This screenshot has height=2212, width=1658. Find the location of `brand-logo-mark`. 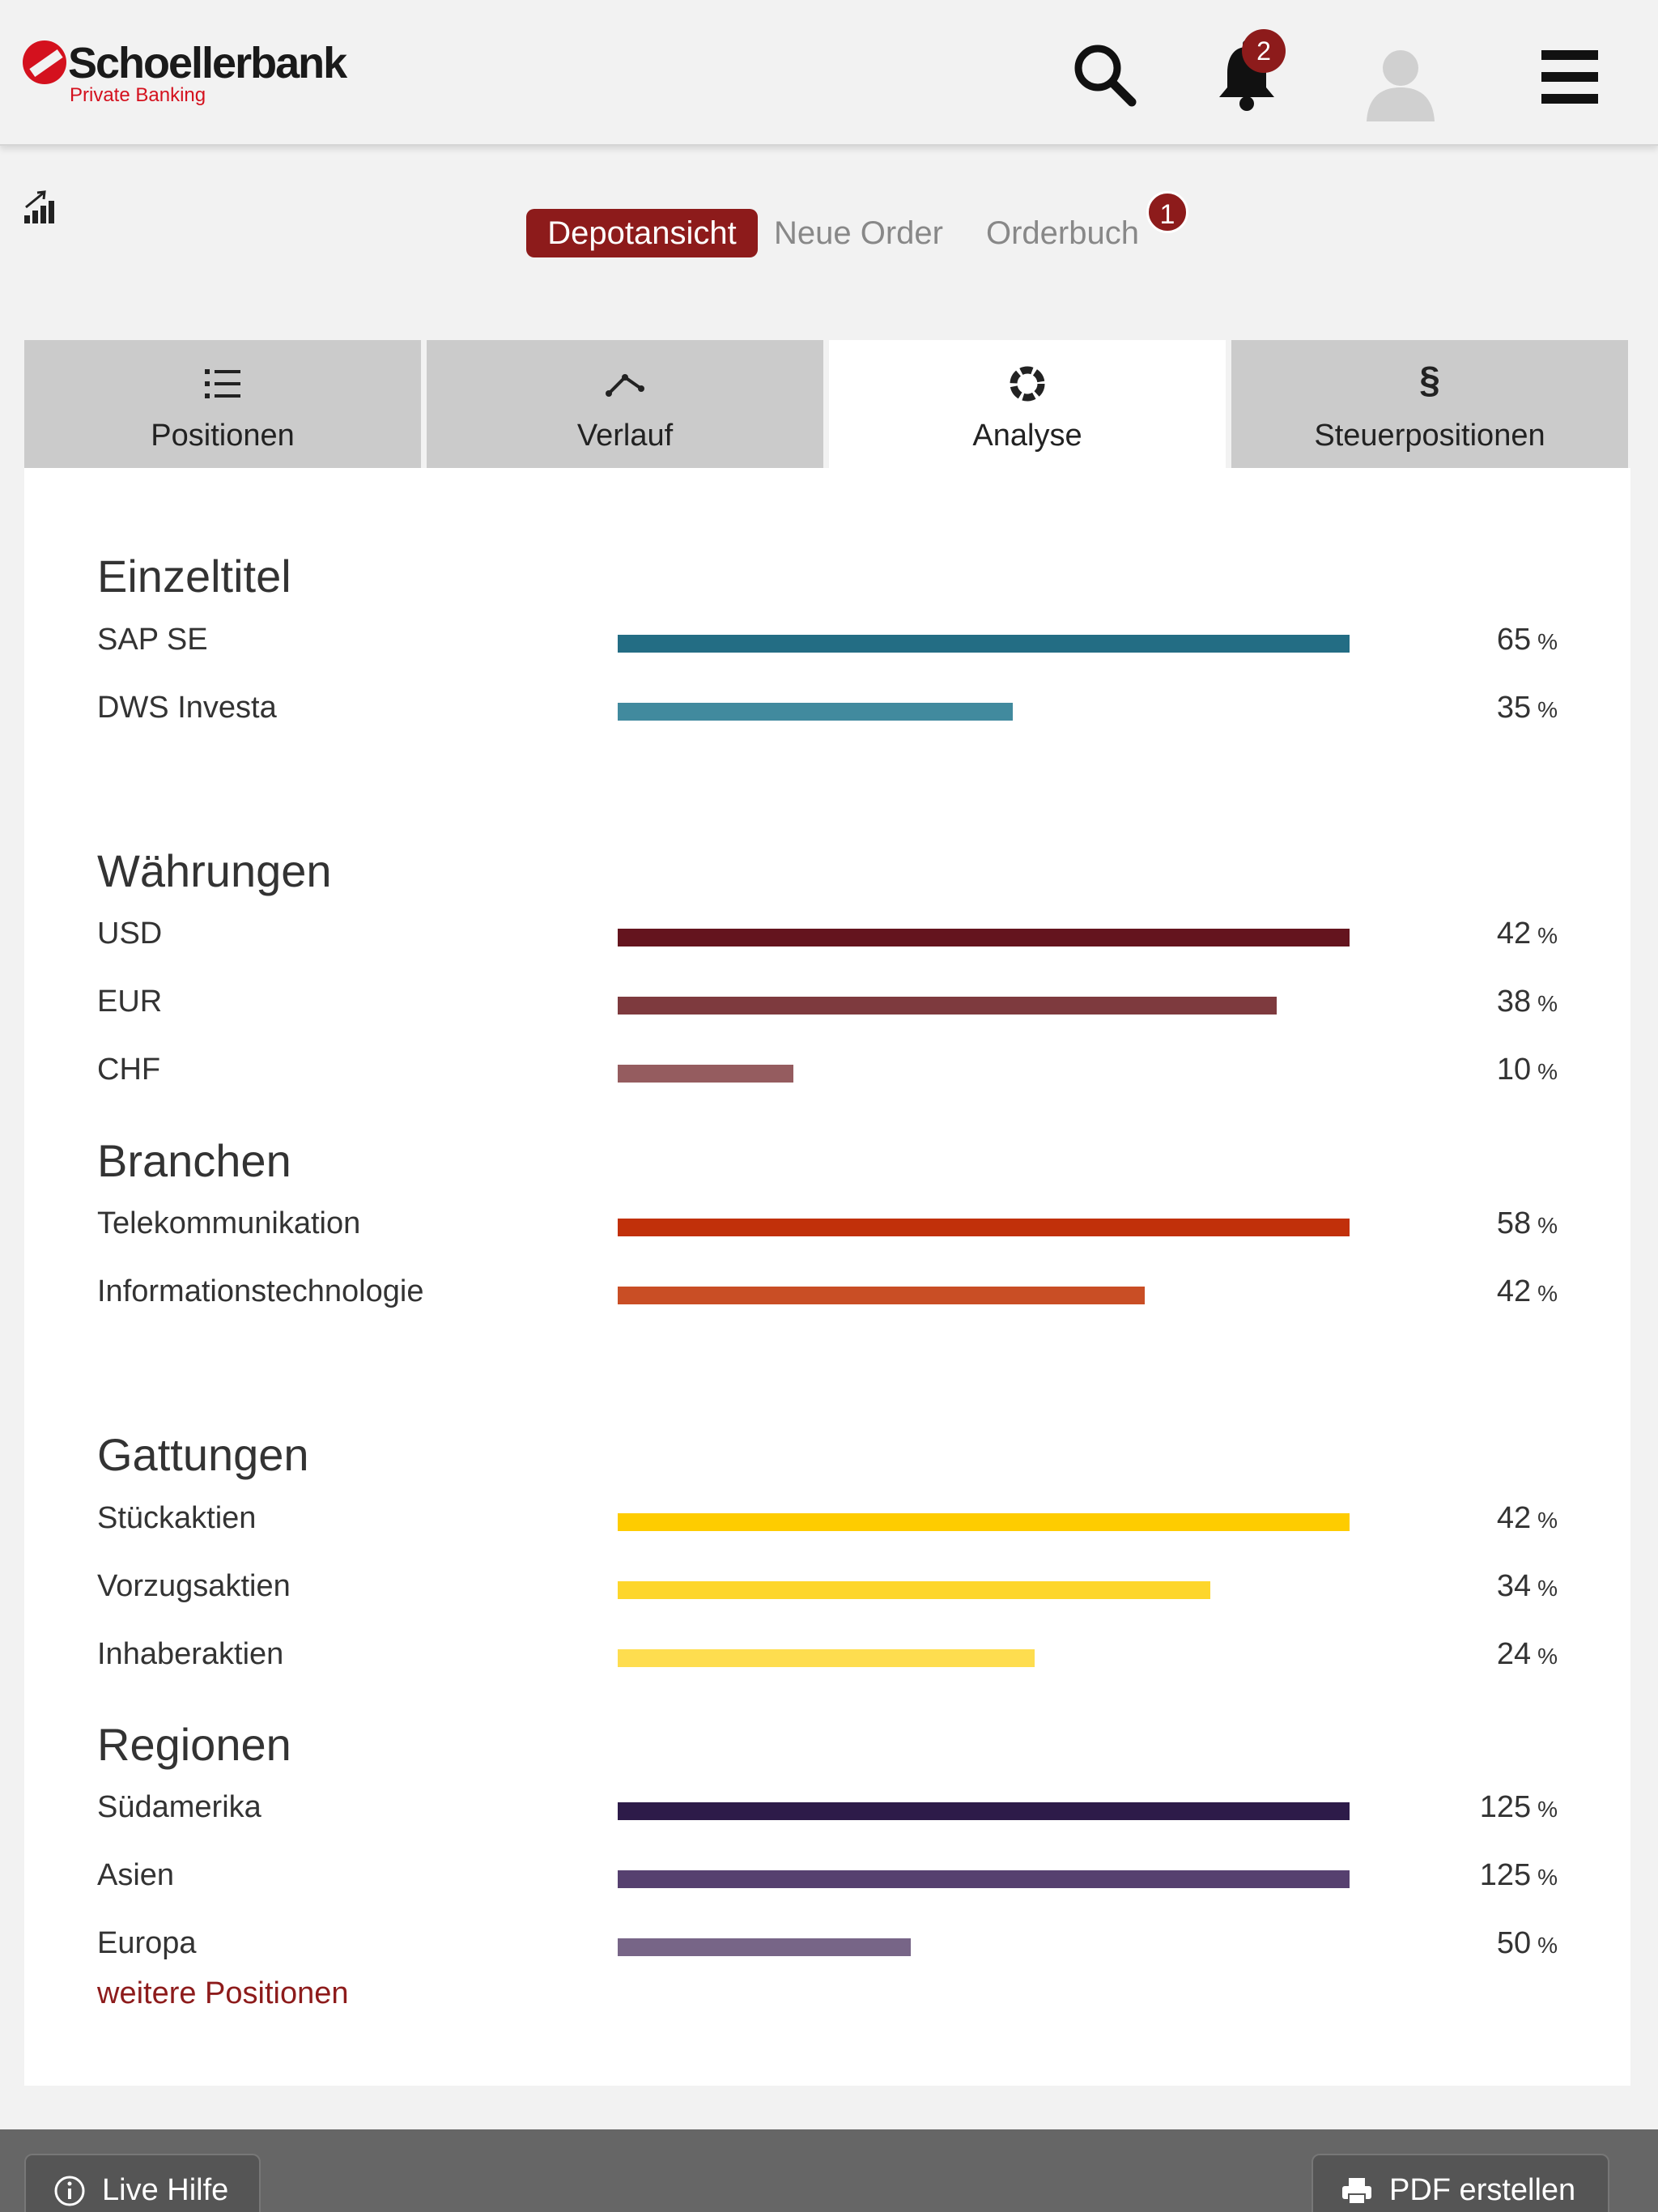

brand-logo-mark is located at coordinates (44, 62).